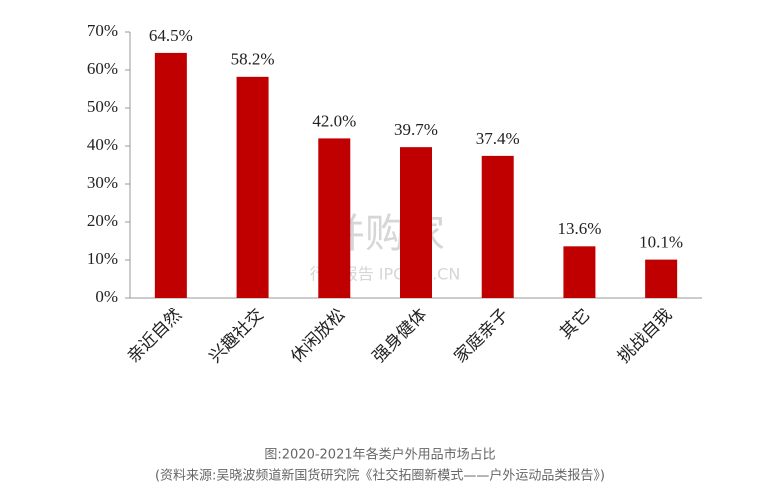  I want to click on value-label: 64.5%, so click(171, 35).